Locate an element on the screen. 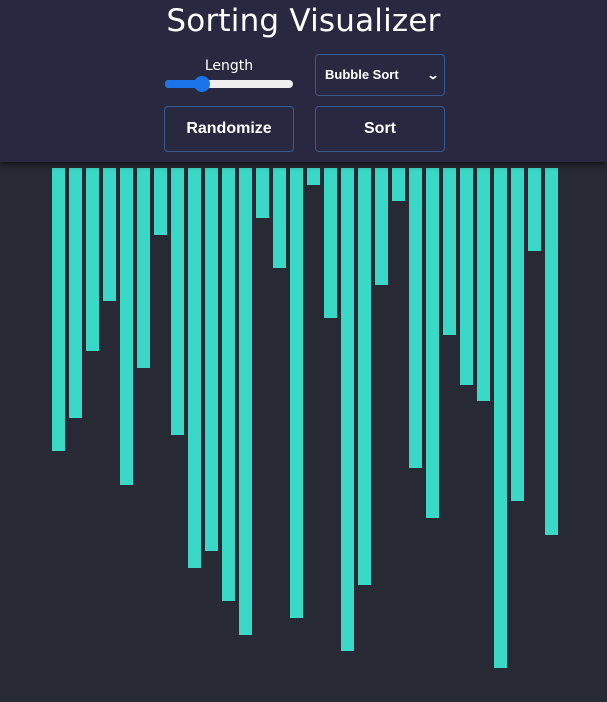 Image resolution: width=607 pixels, height=702 pixels. page-title: Sorting Visualizer is located at coordinates (303, 21).